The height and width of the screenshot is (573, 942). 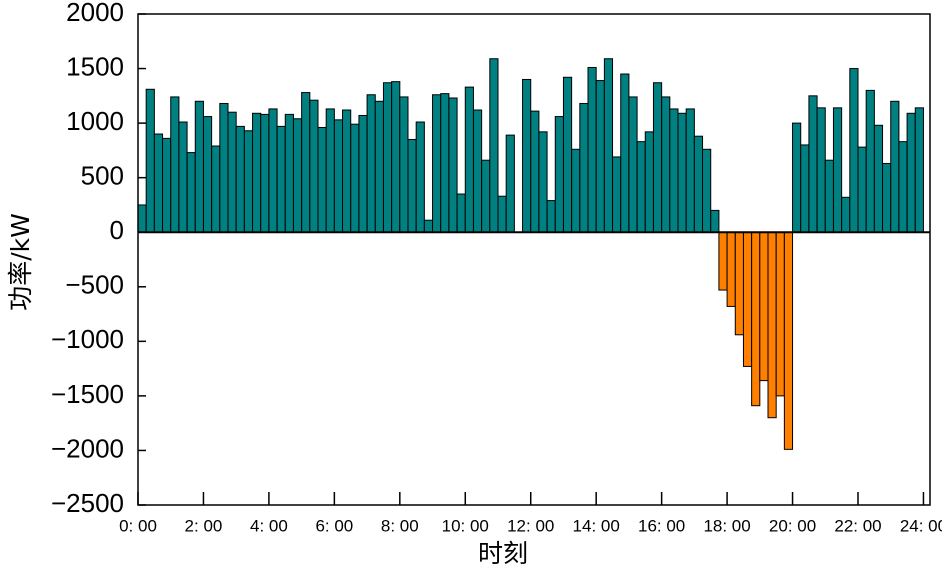 What do you see at coordinates (87, 339) in the screenshot?
I see `y-tick-label: −1000` at bounding box center [87, 339].